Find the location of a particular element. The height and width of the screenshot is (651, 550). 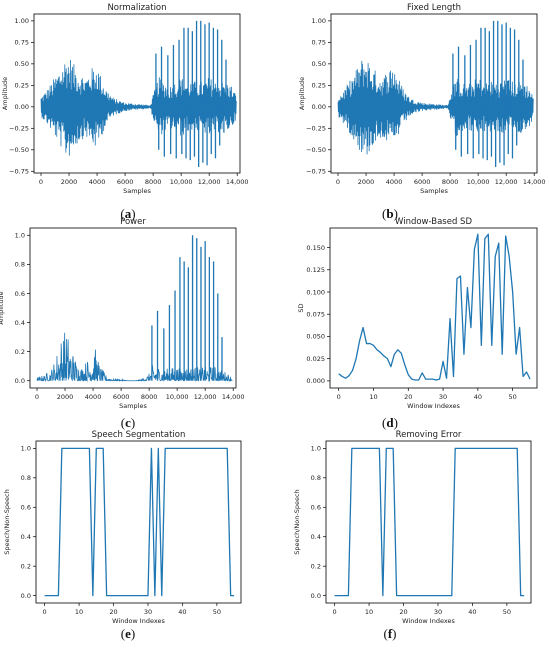

caption-letter: c is located at coordinates (128, 422).